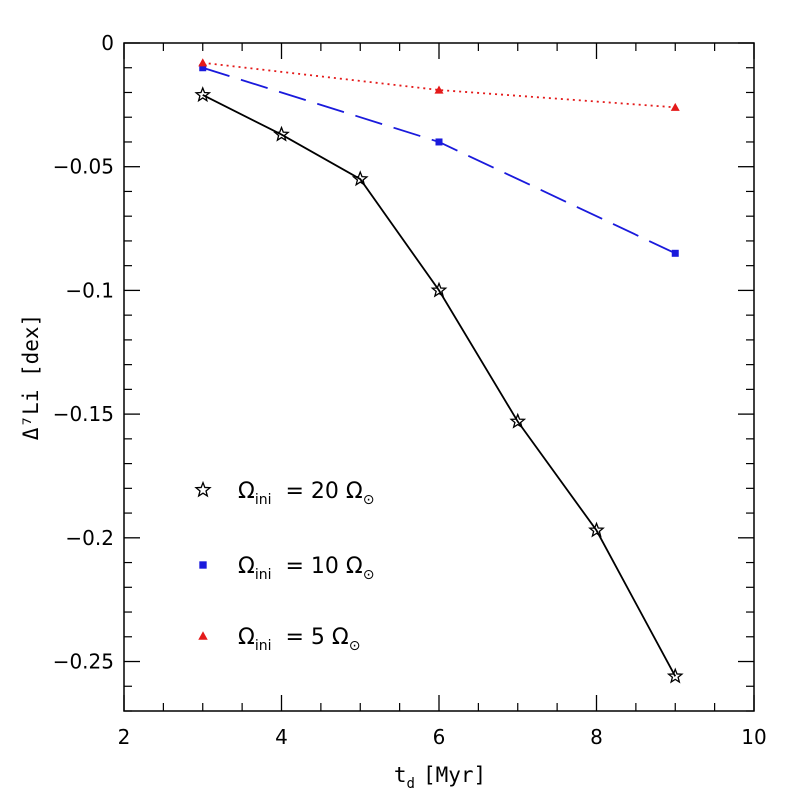 Image resolution: width=797 pixels, height=797 pixels. Describe the element at coordinates (31, 377) in the screenshot. I see `y-axis-title: Δ⁷Li [dex]` at that location.